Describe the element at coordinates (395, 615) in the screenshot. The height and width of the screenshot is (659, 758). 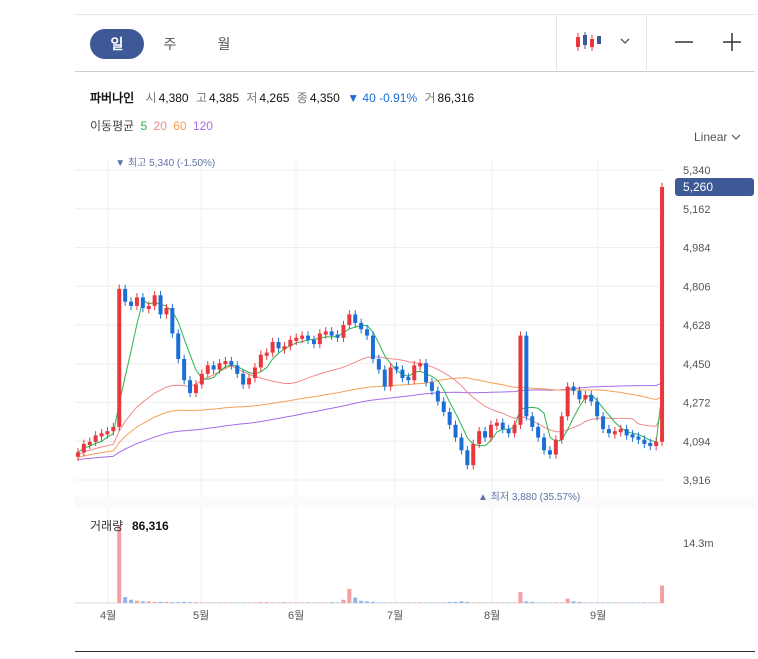
I see `x-tick-label: 7월` at that location.